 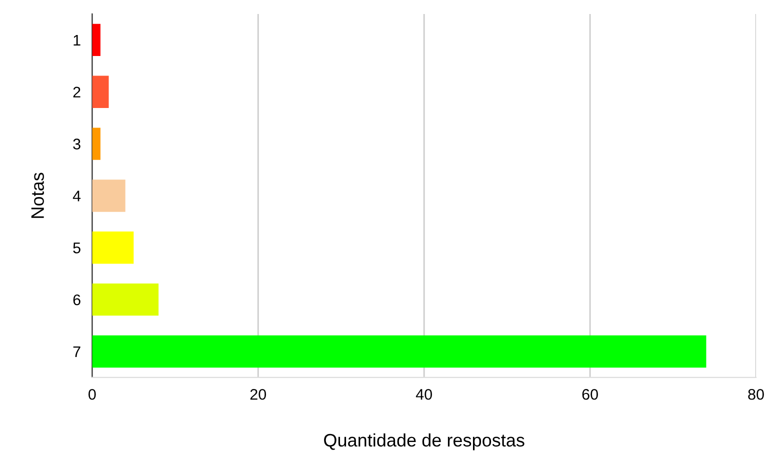 I want to click on x-axis-title: Quantidade de respostas, so click(x=424, y=441).